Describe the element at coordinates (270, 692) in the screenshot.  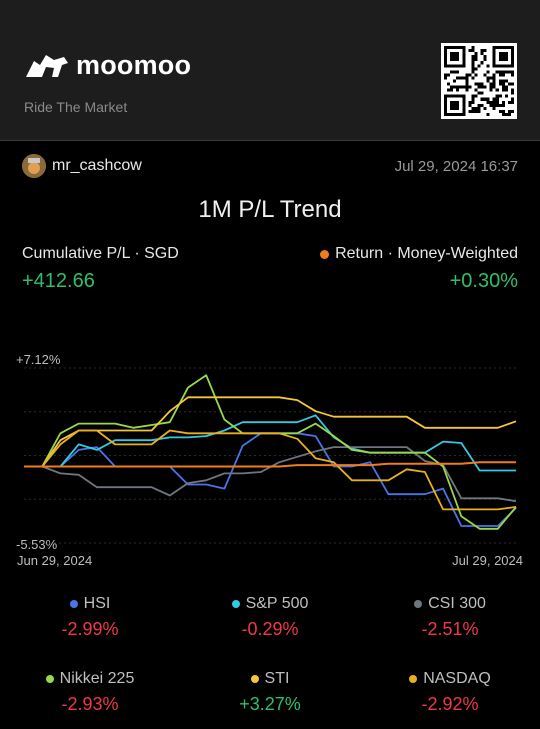
I see `legend-item: STI +3.27%` at that location.